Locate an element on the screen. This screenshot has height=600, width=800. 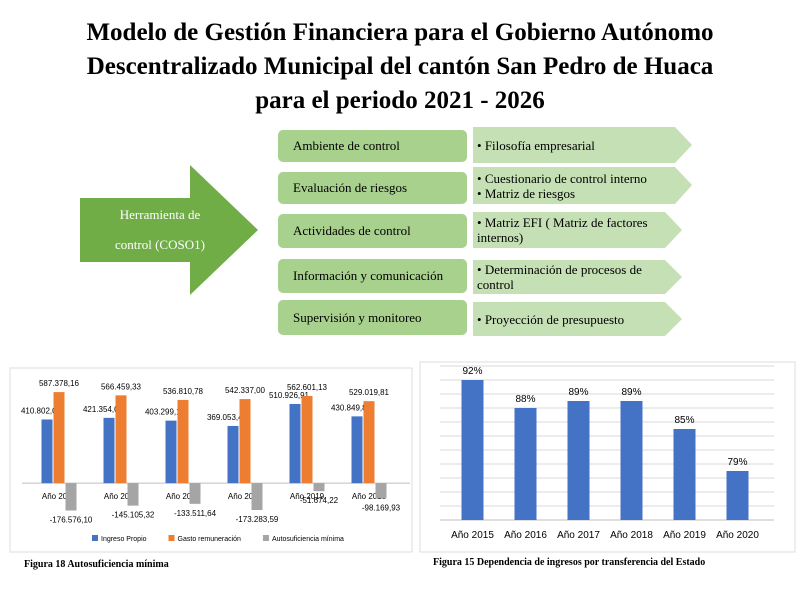
component-box: Evaluación de riesgos is located at coordinates (372, 188).